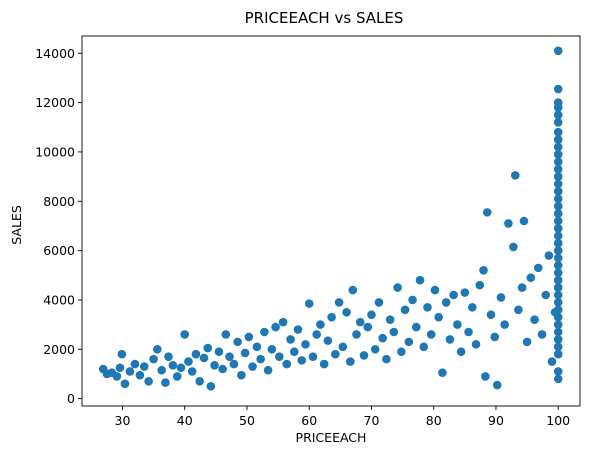 The height and width of the screenshot is (455, 589). What do you see at coordinates (59, 201) in the screenshot?
I see `y-tick-label: 8000` at bounding box center [59, 201].